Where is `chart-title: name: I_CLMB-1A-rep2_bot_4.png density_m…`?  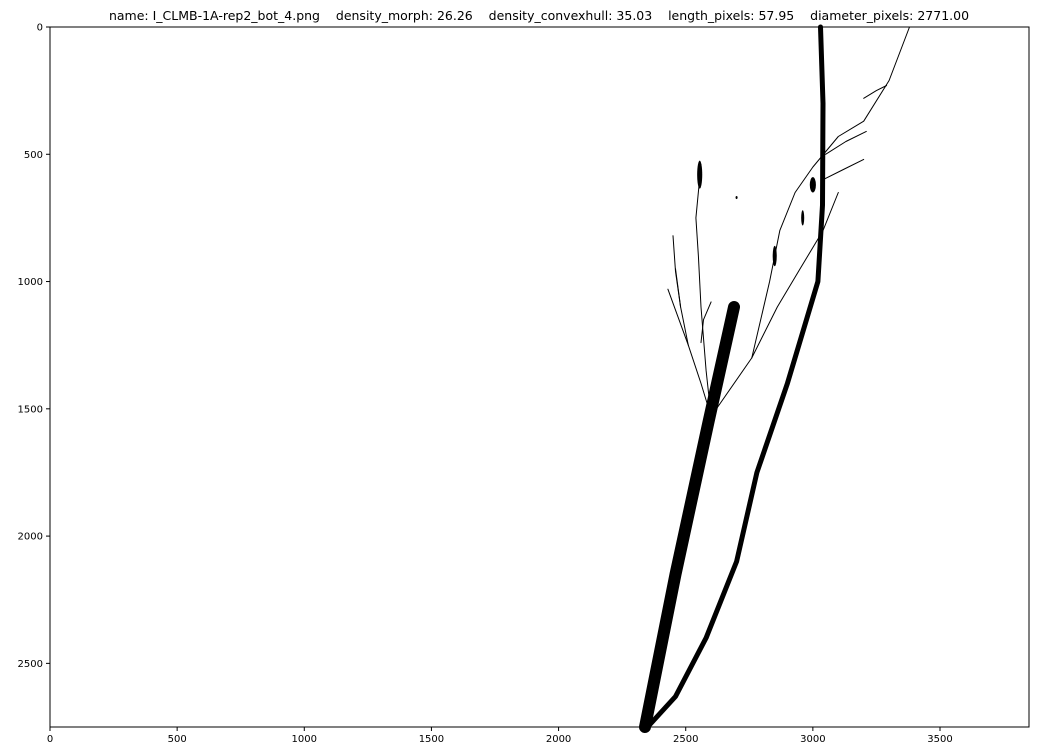 chart-title: name: I_CLMB-1A-rep2_bot_4.png density_m… is located at coordinates (539, 15).